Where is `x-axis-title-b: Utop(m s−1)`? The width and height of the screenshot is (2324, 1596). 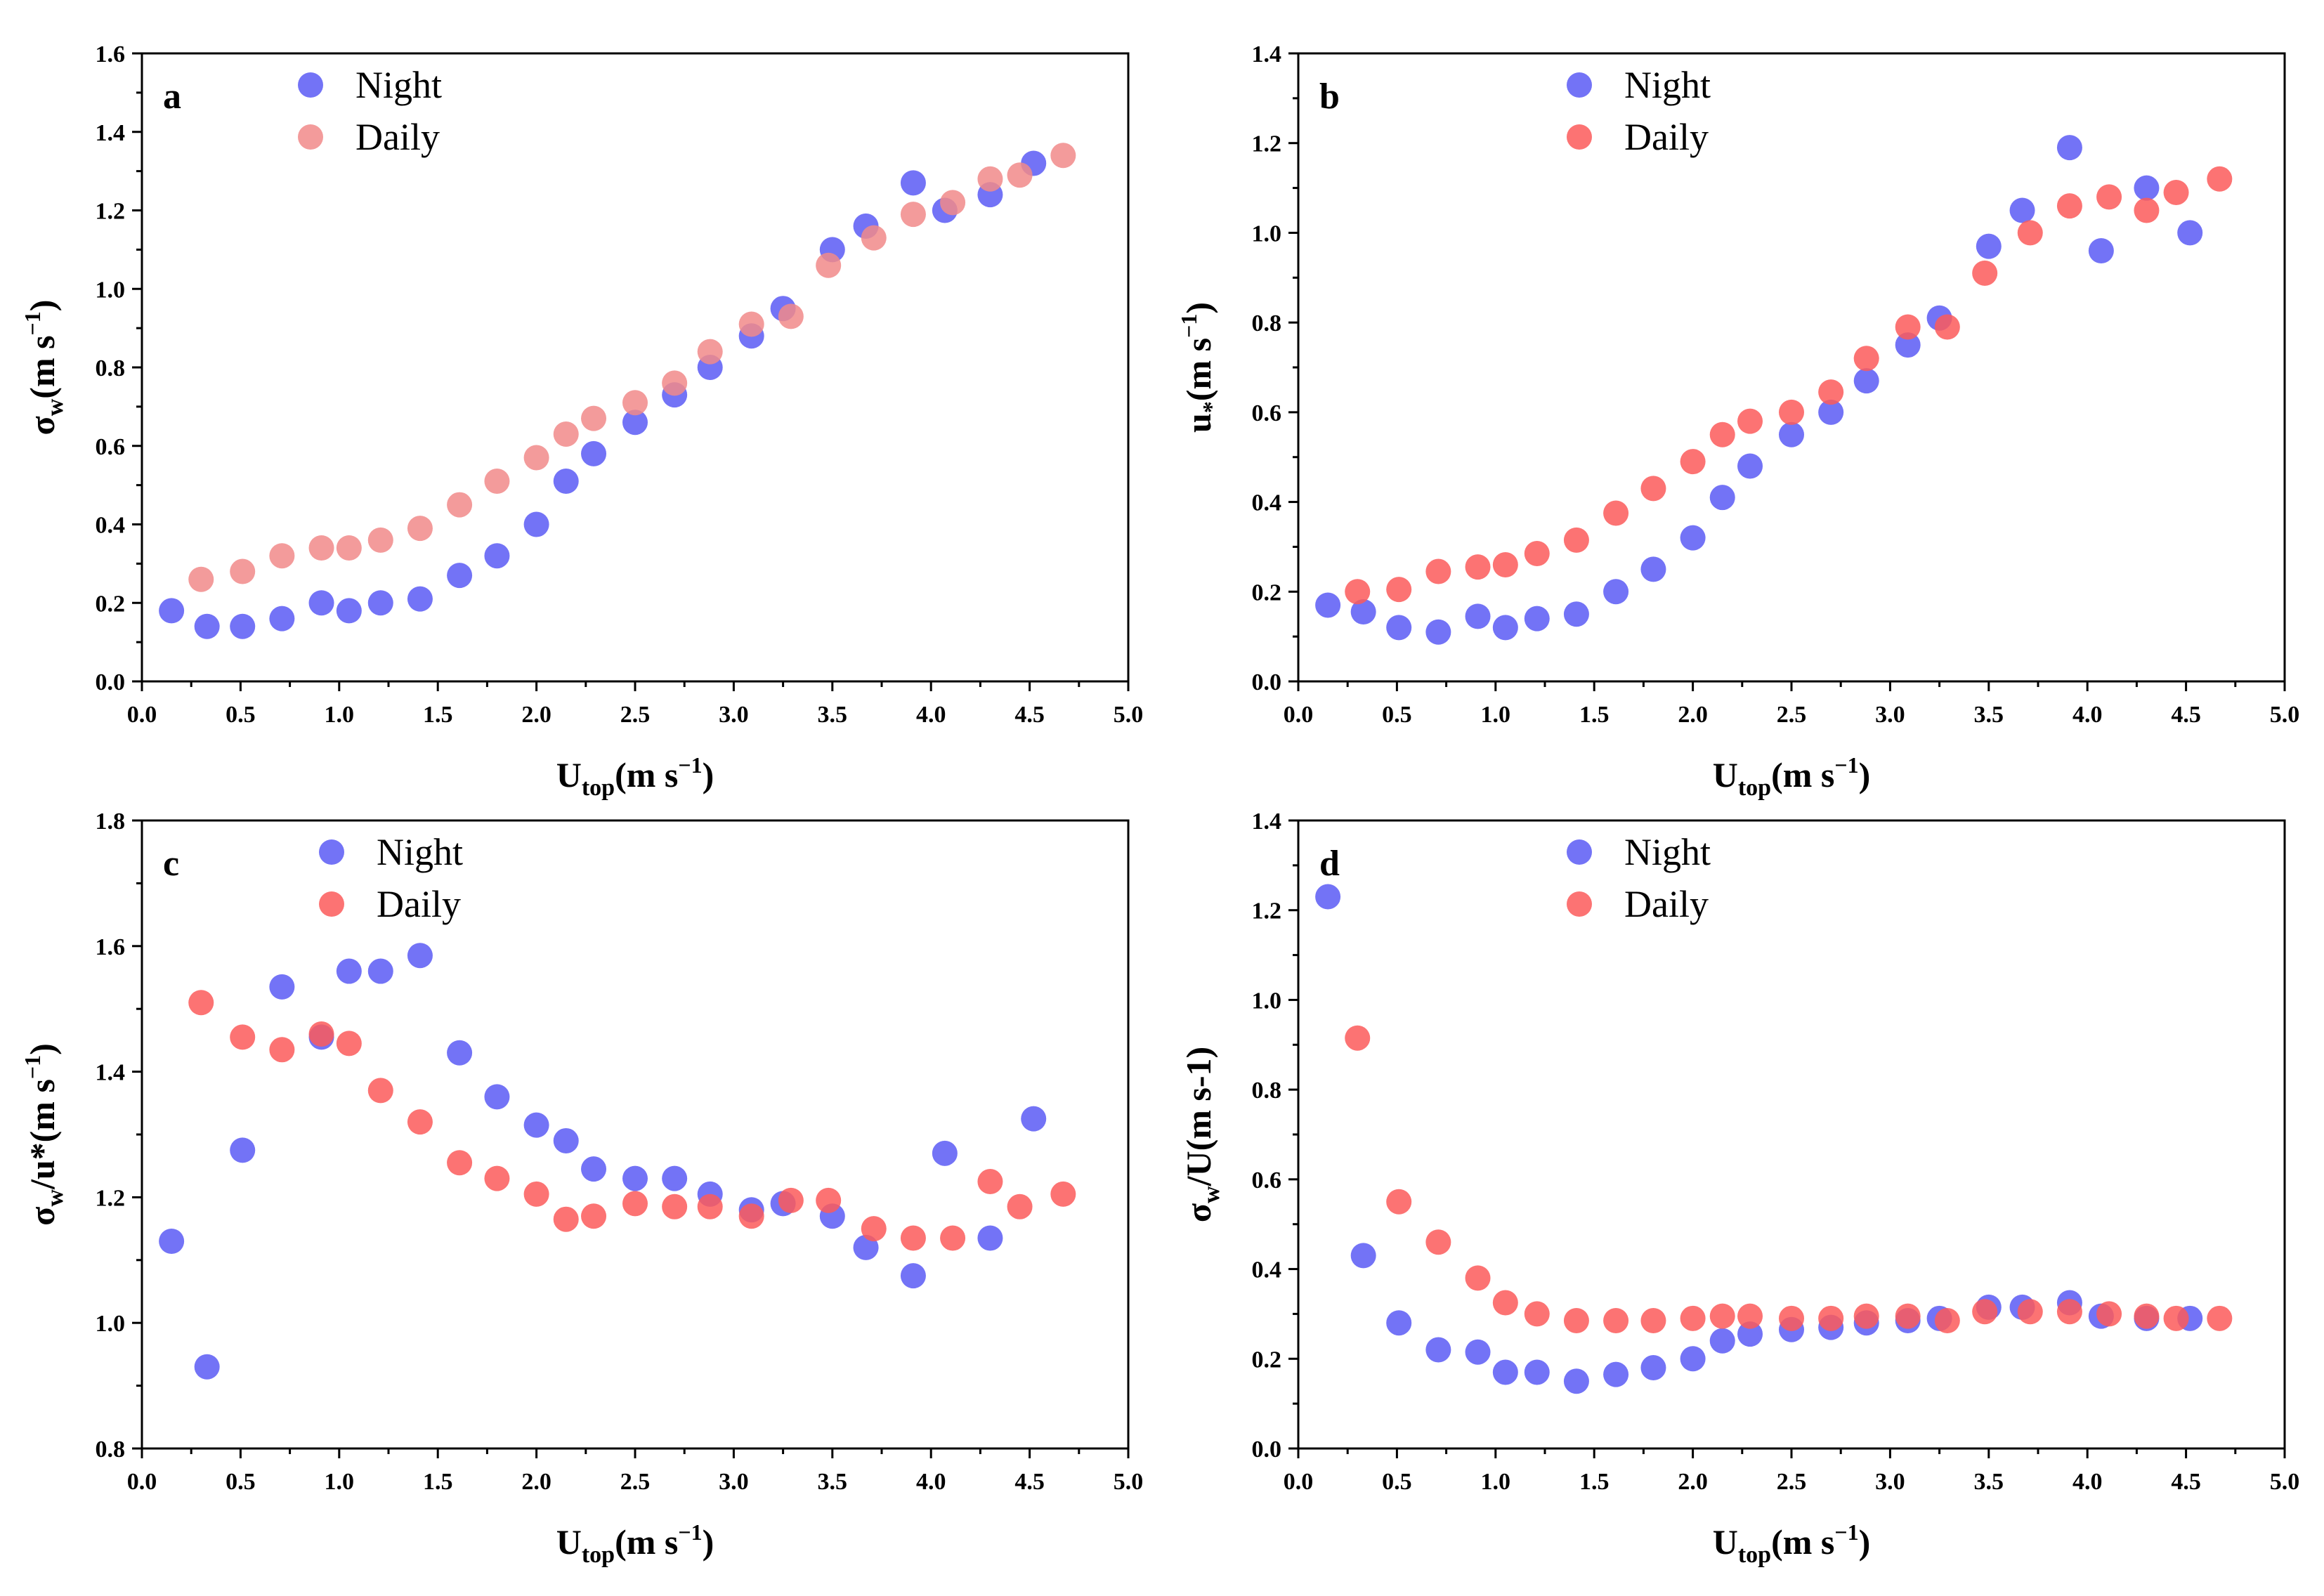 x-axis-title-b: Utop(m s−1) is located at coordinates (1792, 776).